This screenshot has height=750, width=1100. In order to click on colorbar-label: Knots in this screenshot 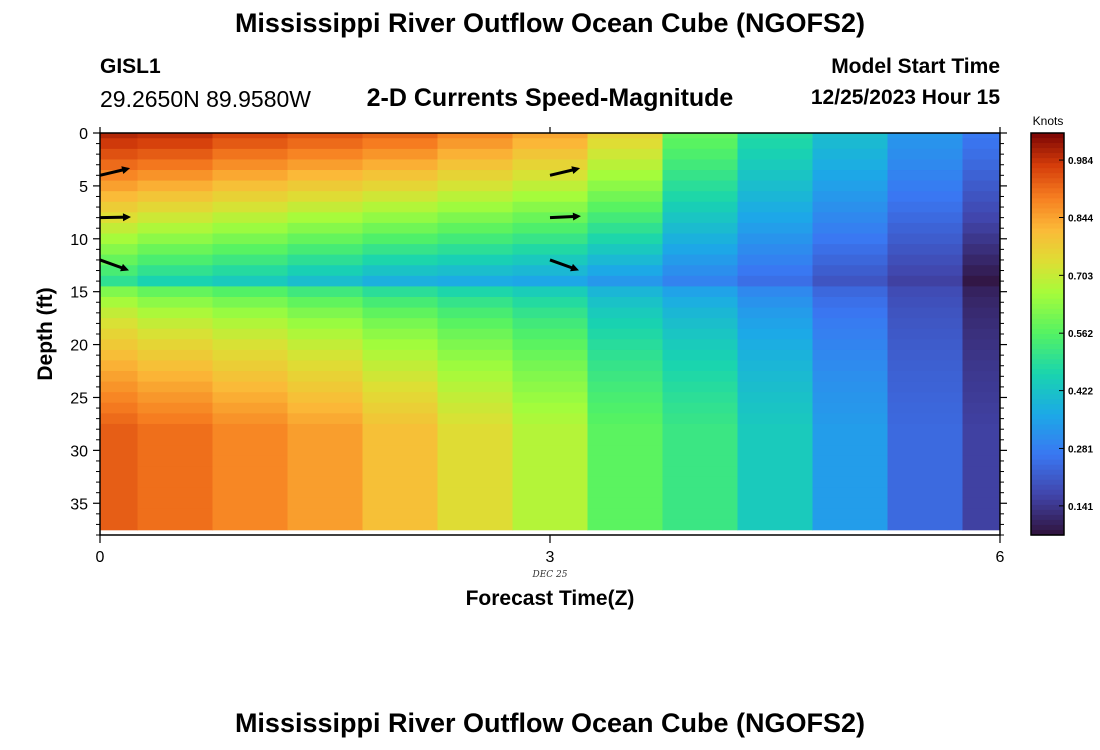, I will do `click(1048, 121)`.